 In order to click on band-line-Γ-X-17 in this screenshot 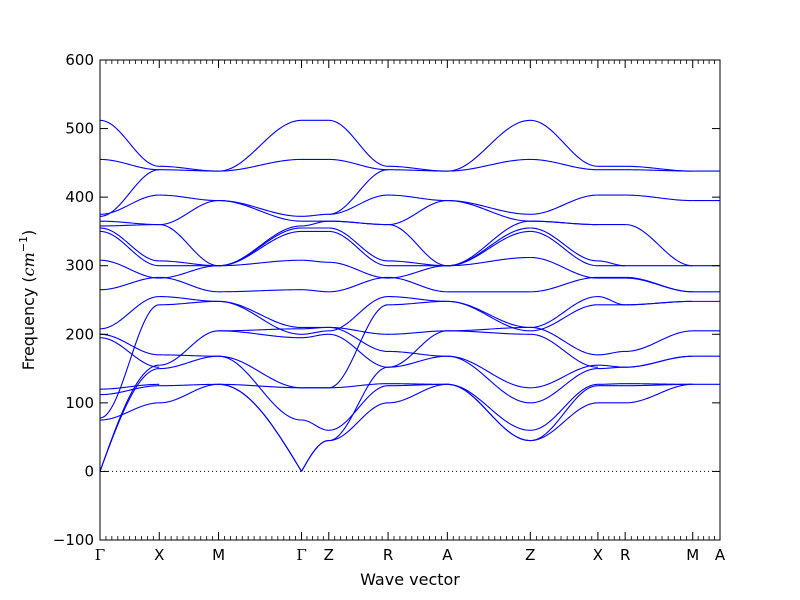, I will do `click(129, 164)`.